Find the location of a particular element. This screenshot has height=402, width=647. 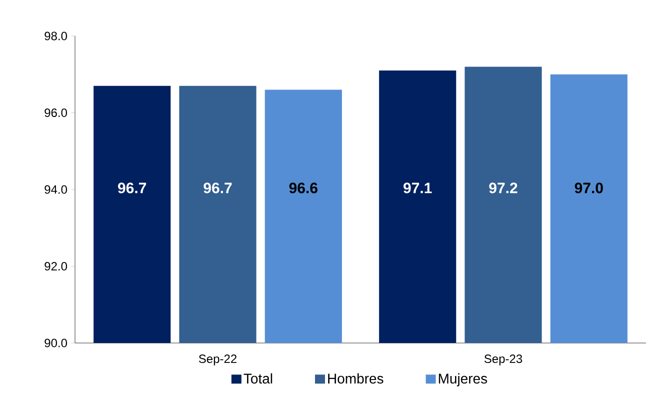

y-tick-label: 98.0 is located at coordinates (56, 36).